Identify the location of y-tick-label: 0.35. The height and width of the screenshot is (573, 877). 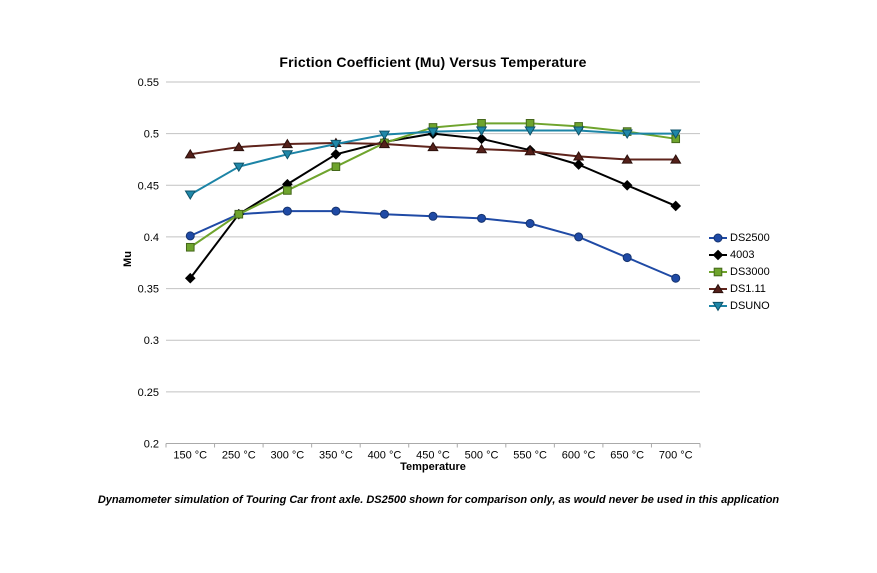
(148, 290).